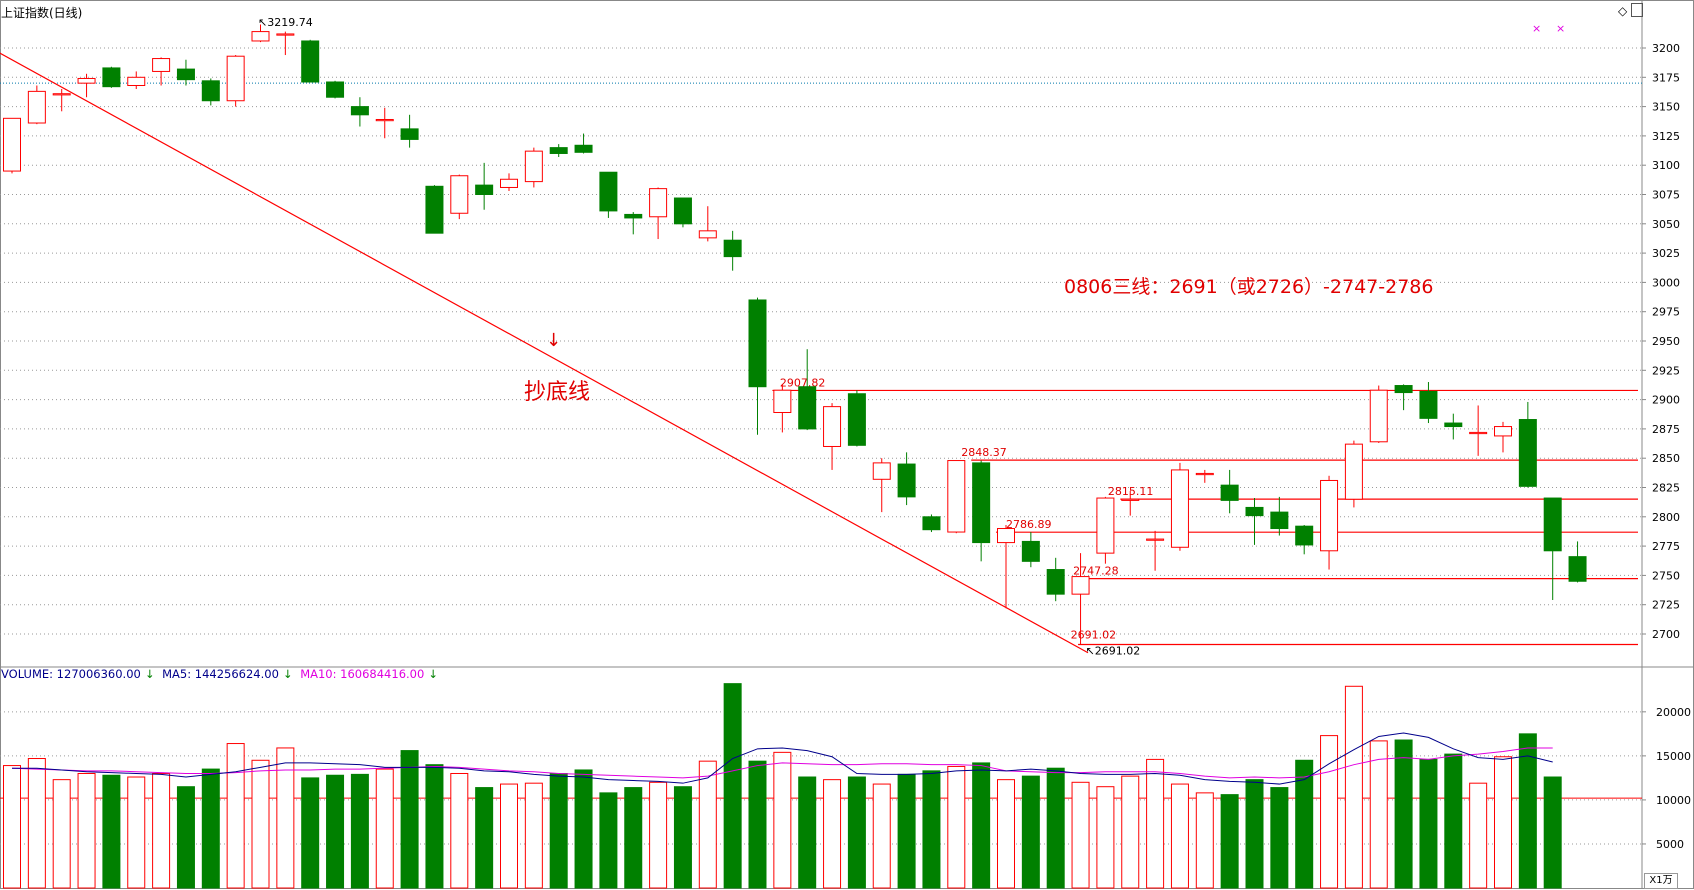 This screenshot has width=1694, height=890. What do you see at coordinates (1673, 800) in the screenshot?
I see `volume-tick-label: 10000` at bounding box center [1673, 800].